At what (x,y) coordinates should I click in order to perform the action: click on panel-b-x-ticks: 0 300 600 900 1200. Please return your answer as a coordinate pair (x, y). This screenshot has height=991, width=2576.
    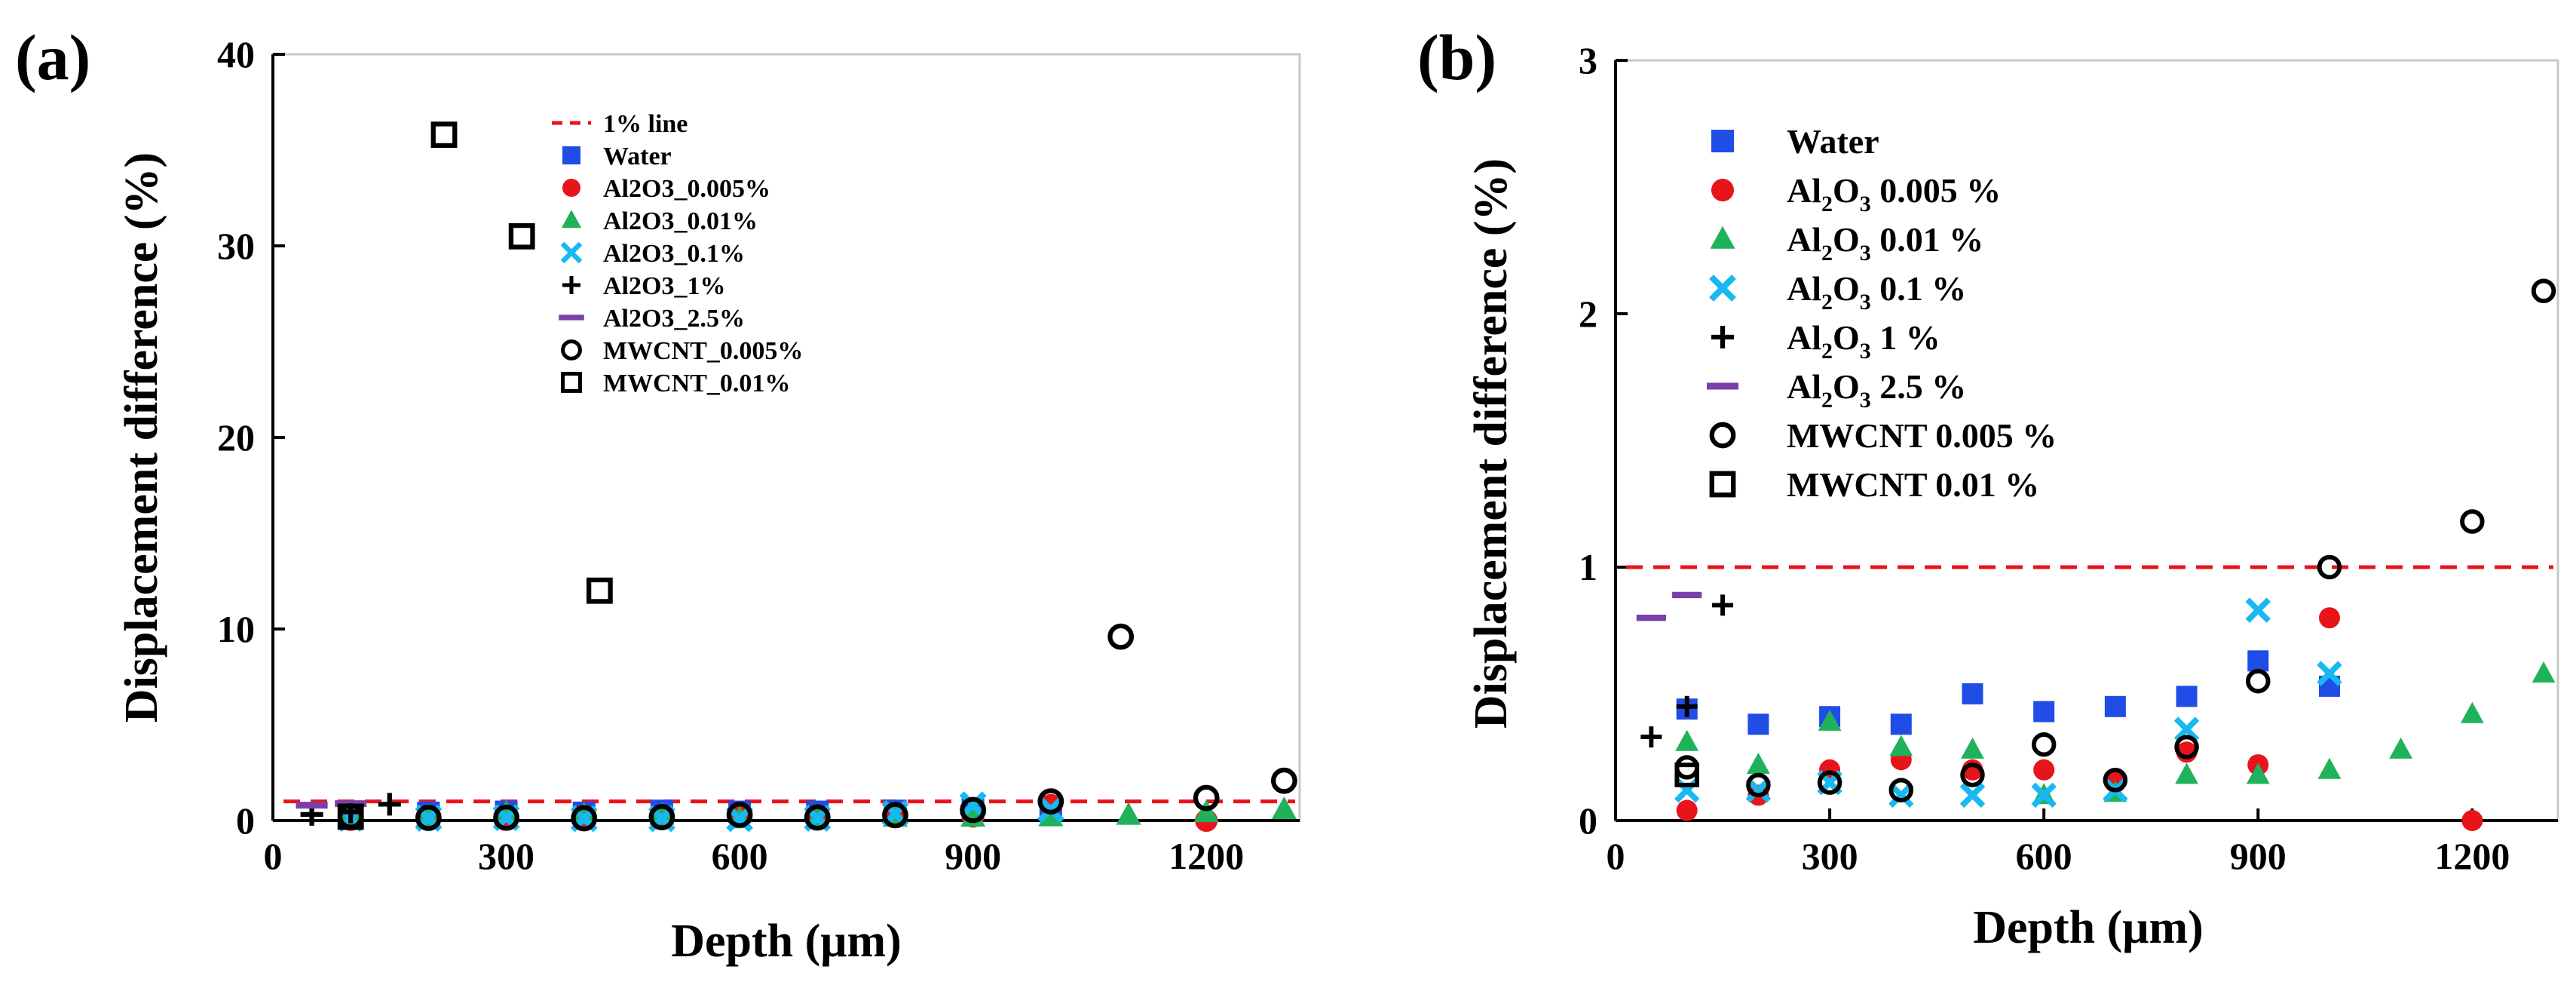
    Looking at the image, I should click on (2058, 842).